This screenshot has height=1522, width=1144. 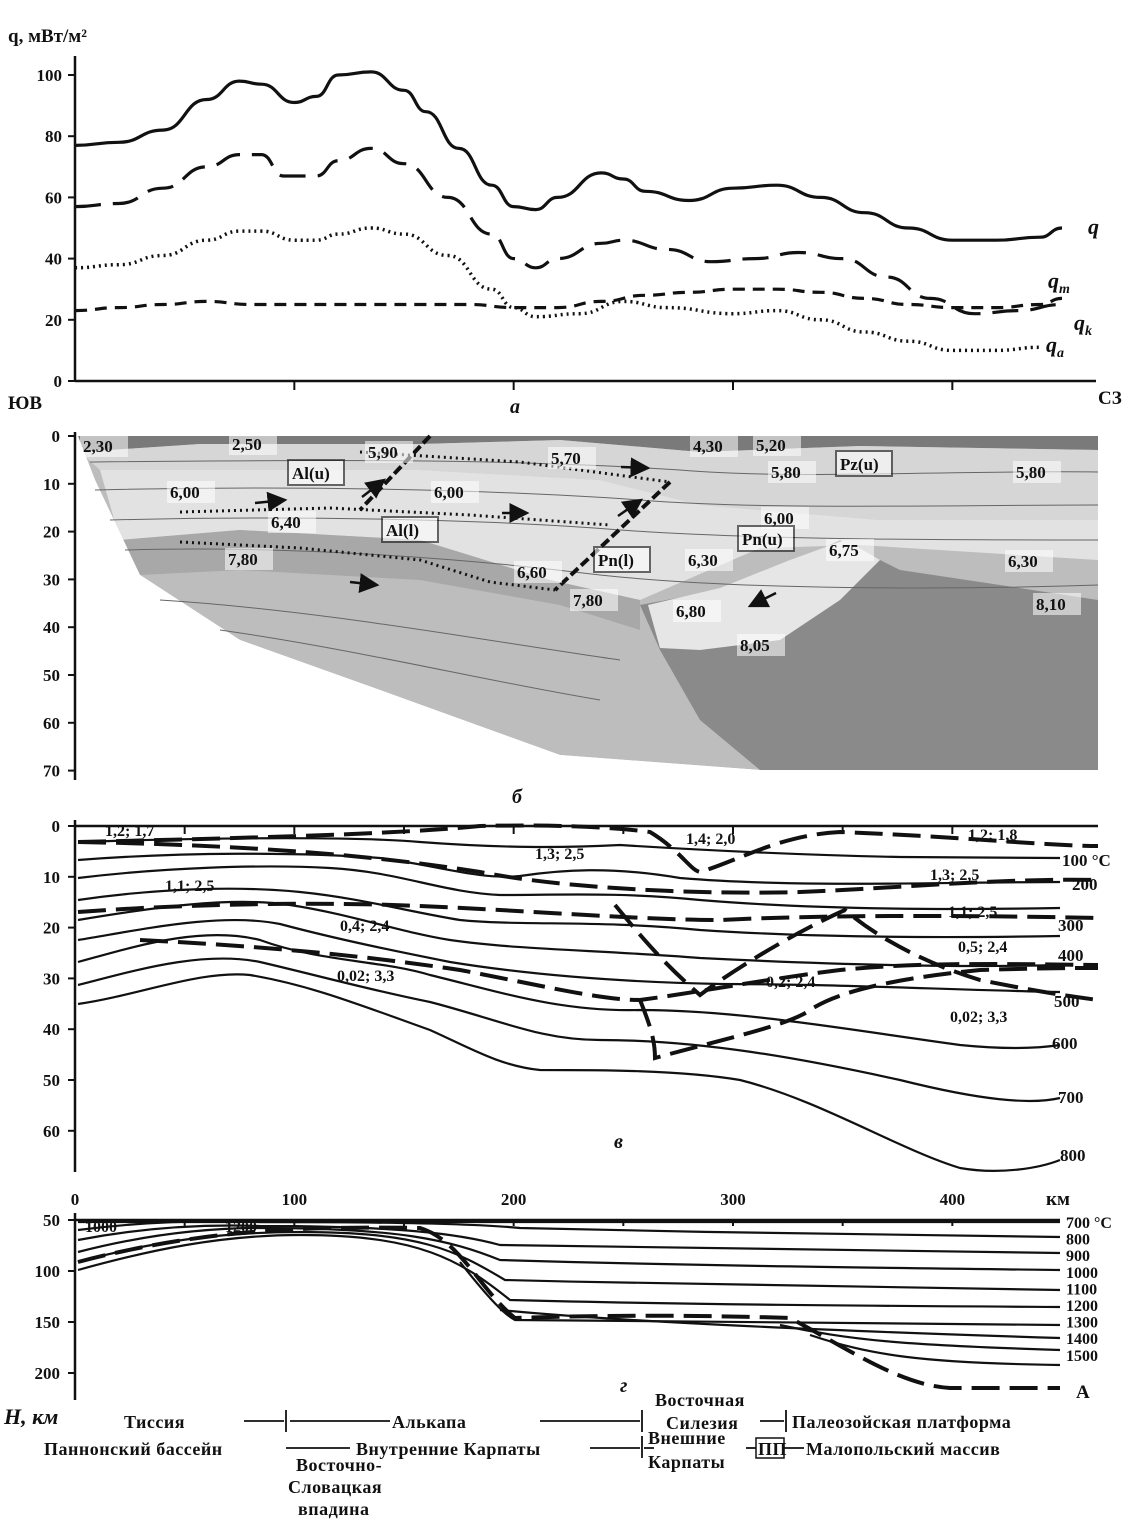 I want to click on velocity-label: 2,30, so click(x=98, y=446).